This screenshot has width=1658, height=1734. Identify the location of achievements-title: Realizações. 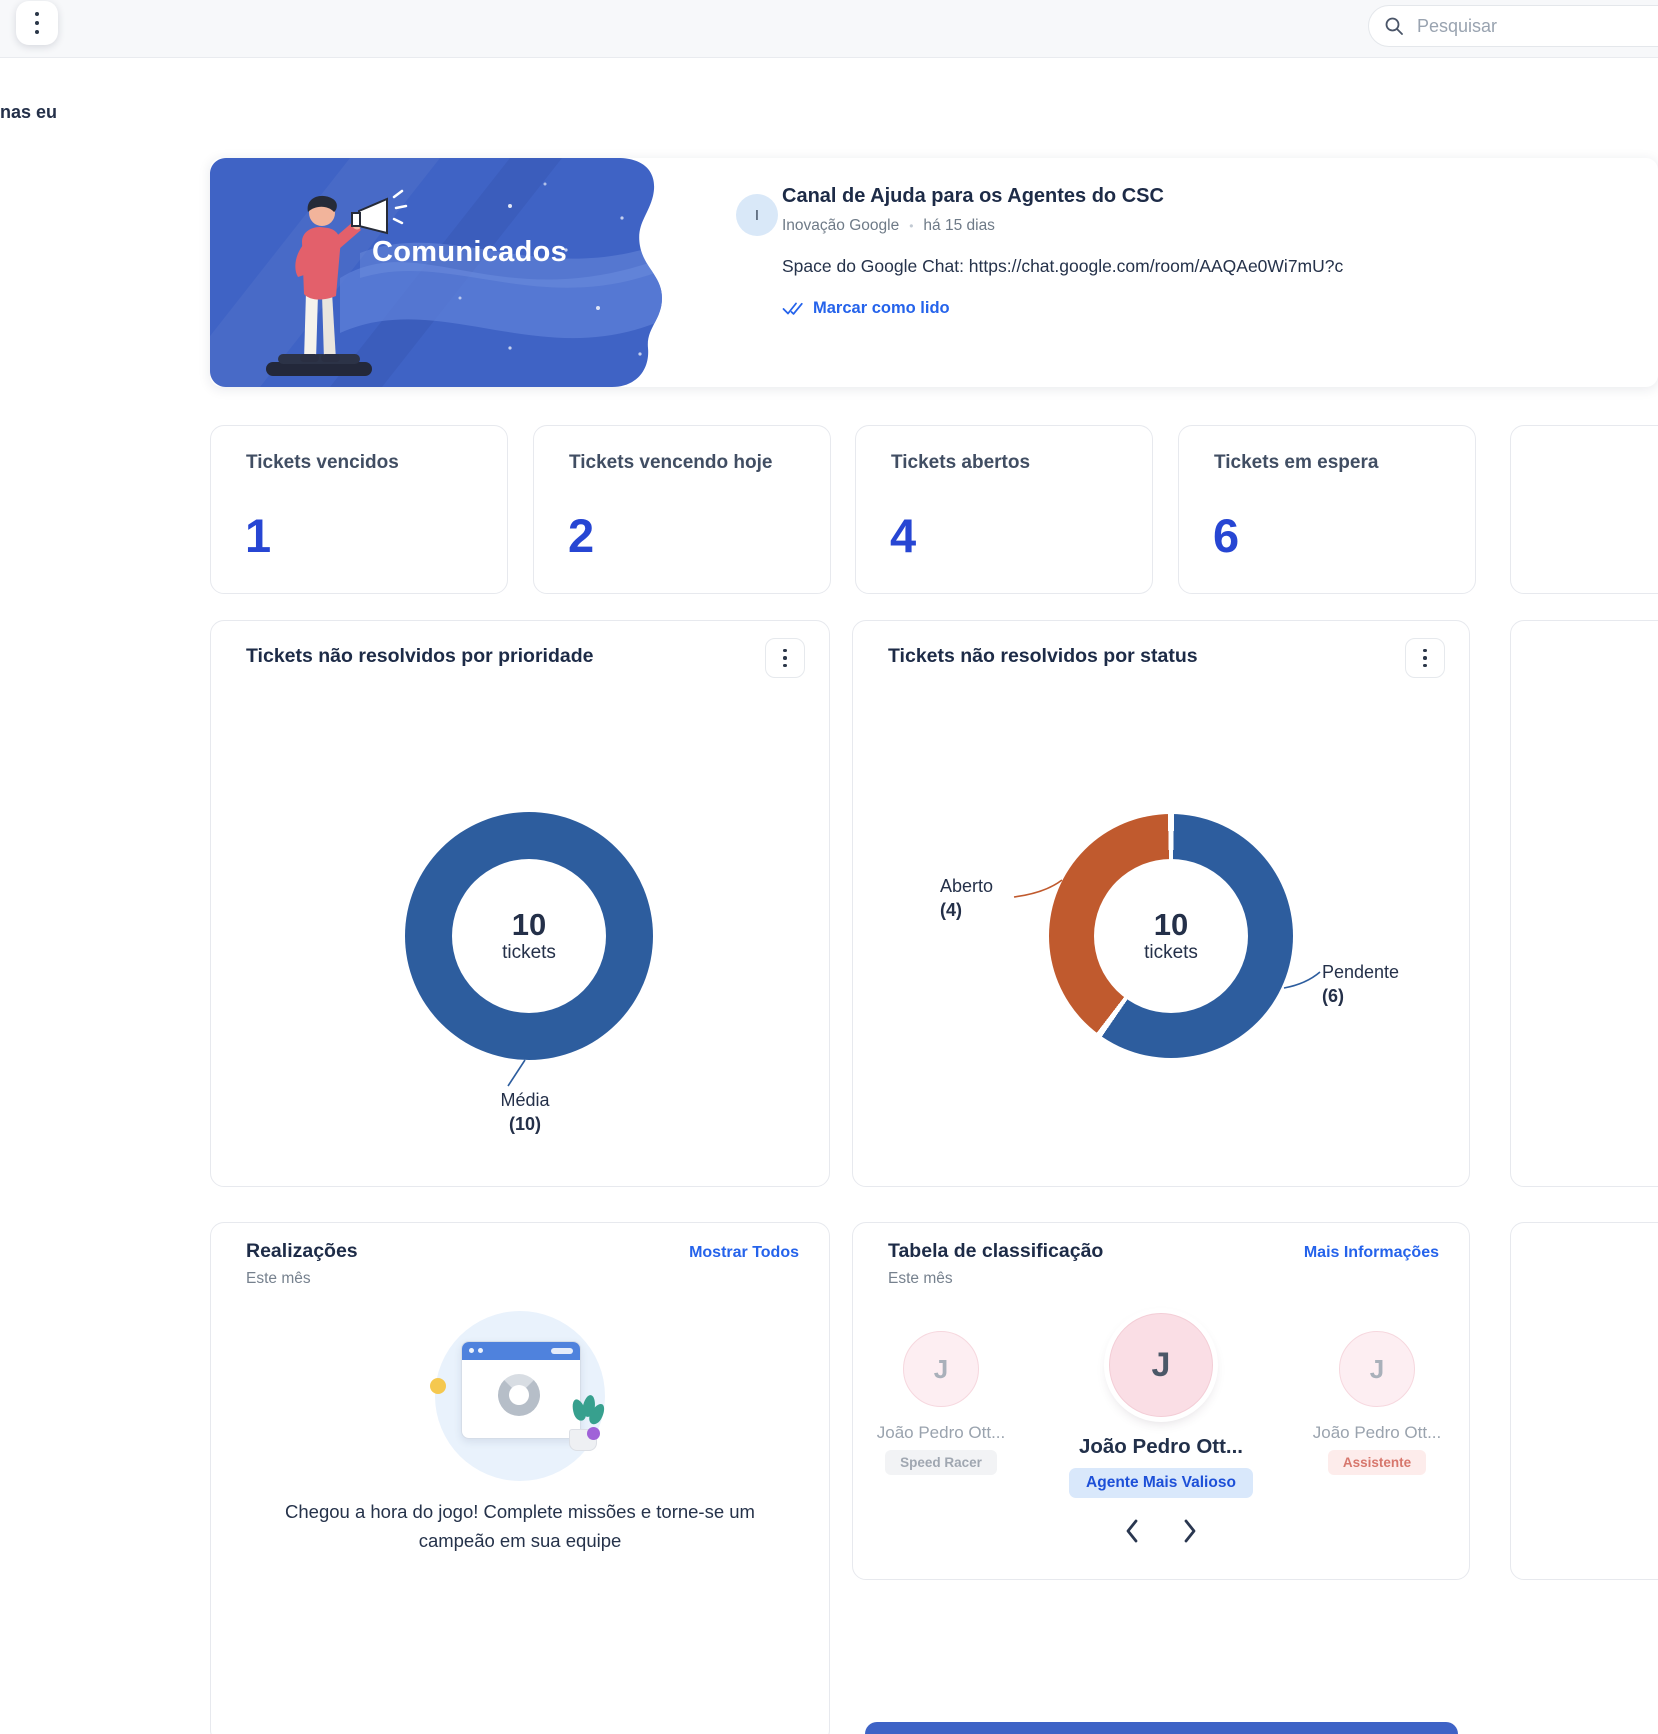
(302, 1251).